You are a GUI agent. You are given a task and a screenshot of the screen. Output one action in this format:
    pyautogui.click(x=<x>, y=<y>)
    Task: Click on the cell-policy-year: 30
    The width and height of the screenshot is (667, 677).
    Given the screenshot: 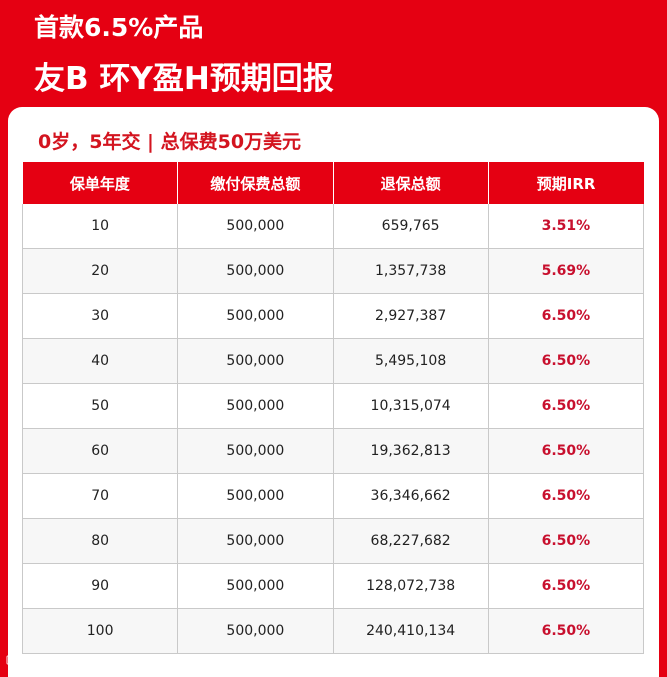 What is the action you would take?
    pyautogui.click(x=100, y=316)
    